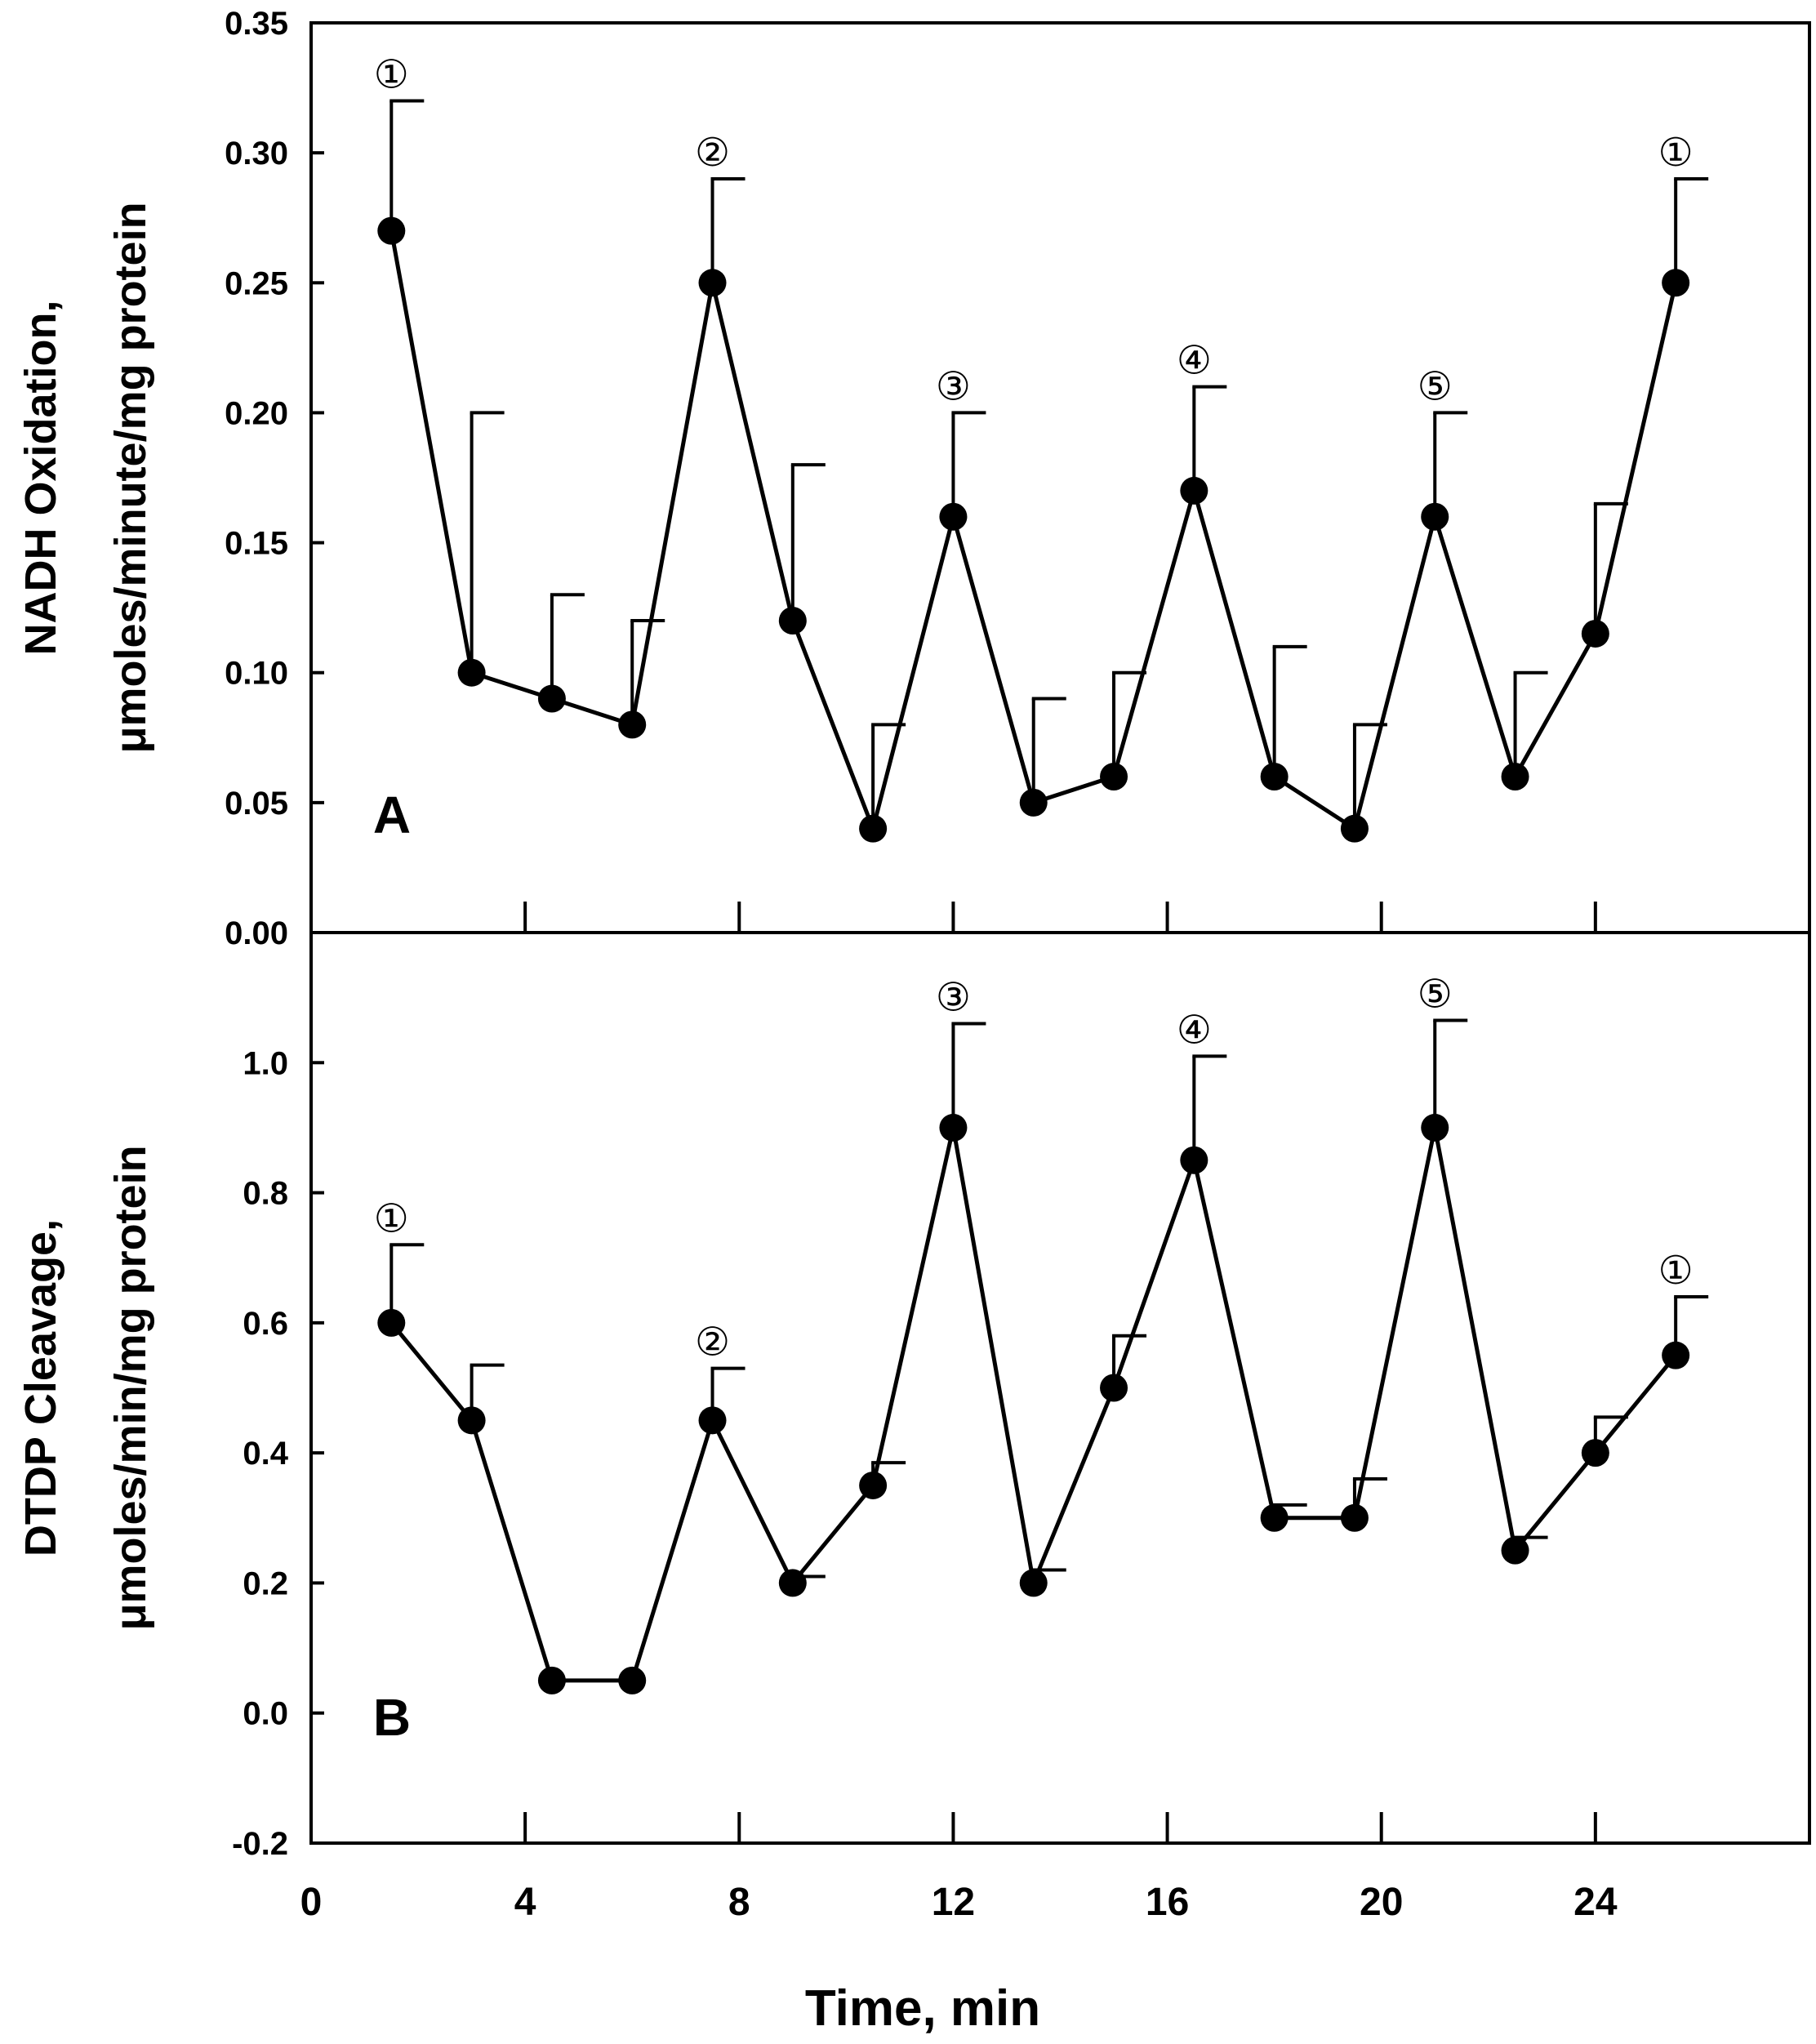 The image size is (1816, 2044). I want to click on point-annotation-b-1: ②, so click(712, 1343).